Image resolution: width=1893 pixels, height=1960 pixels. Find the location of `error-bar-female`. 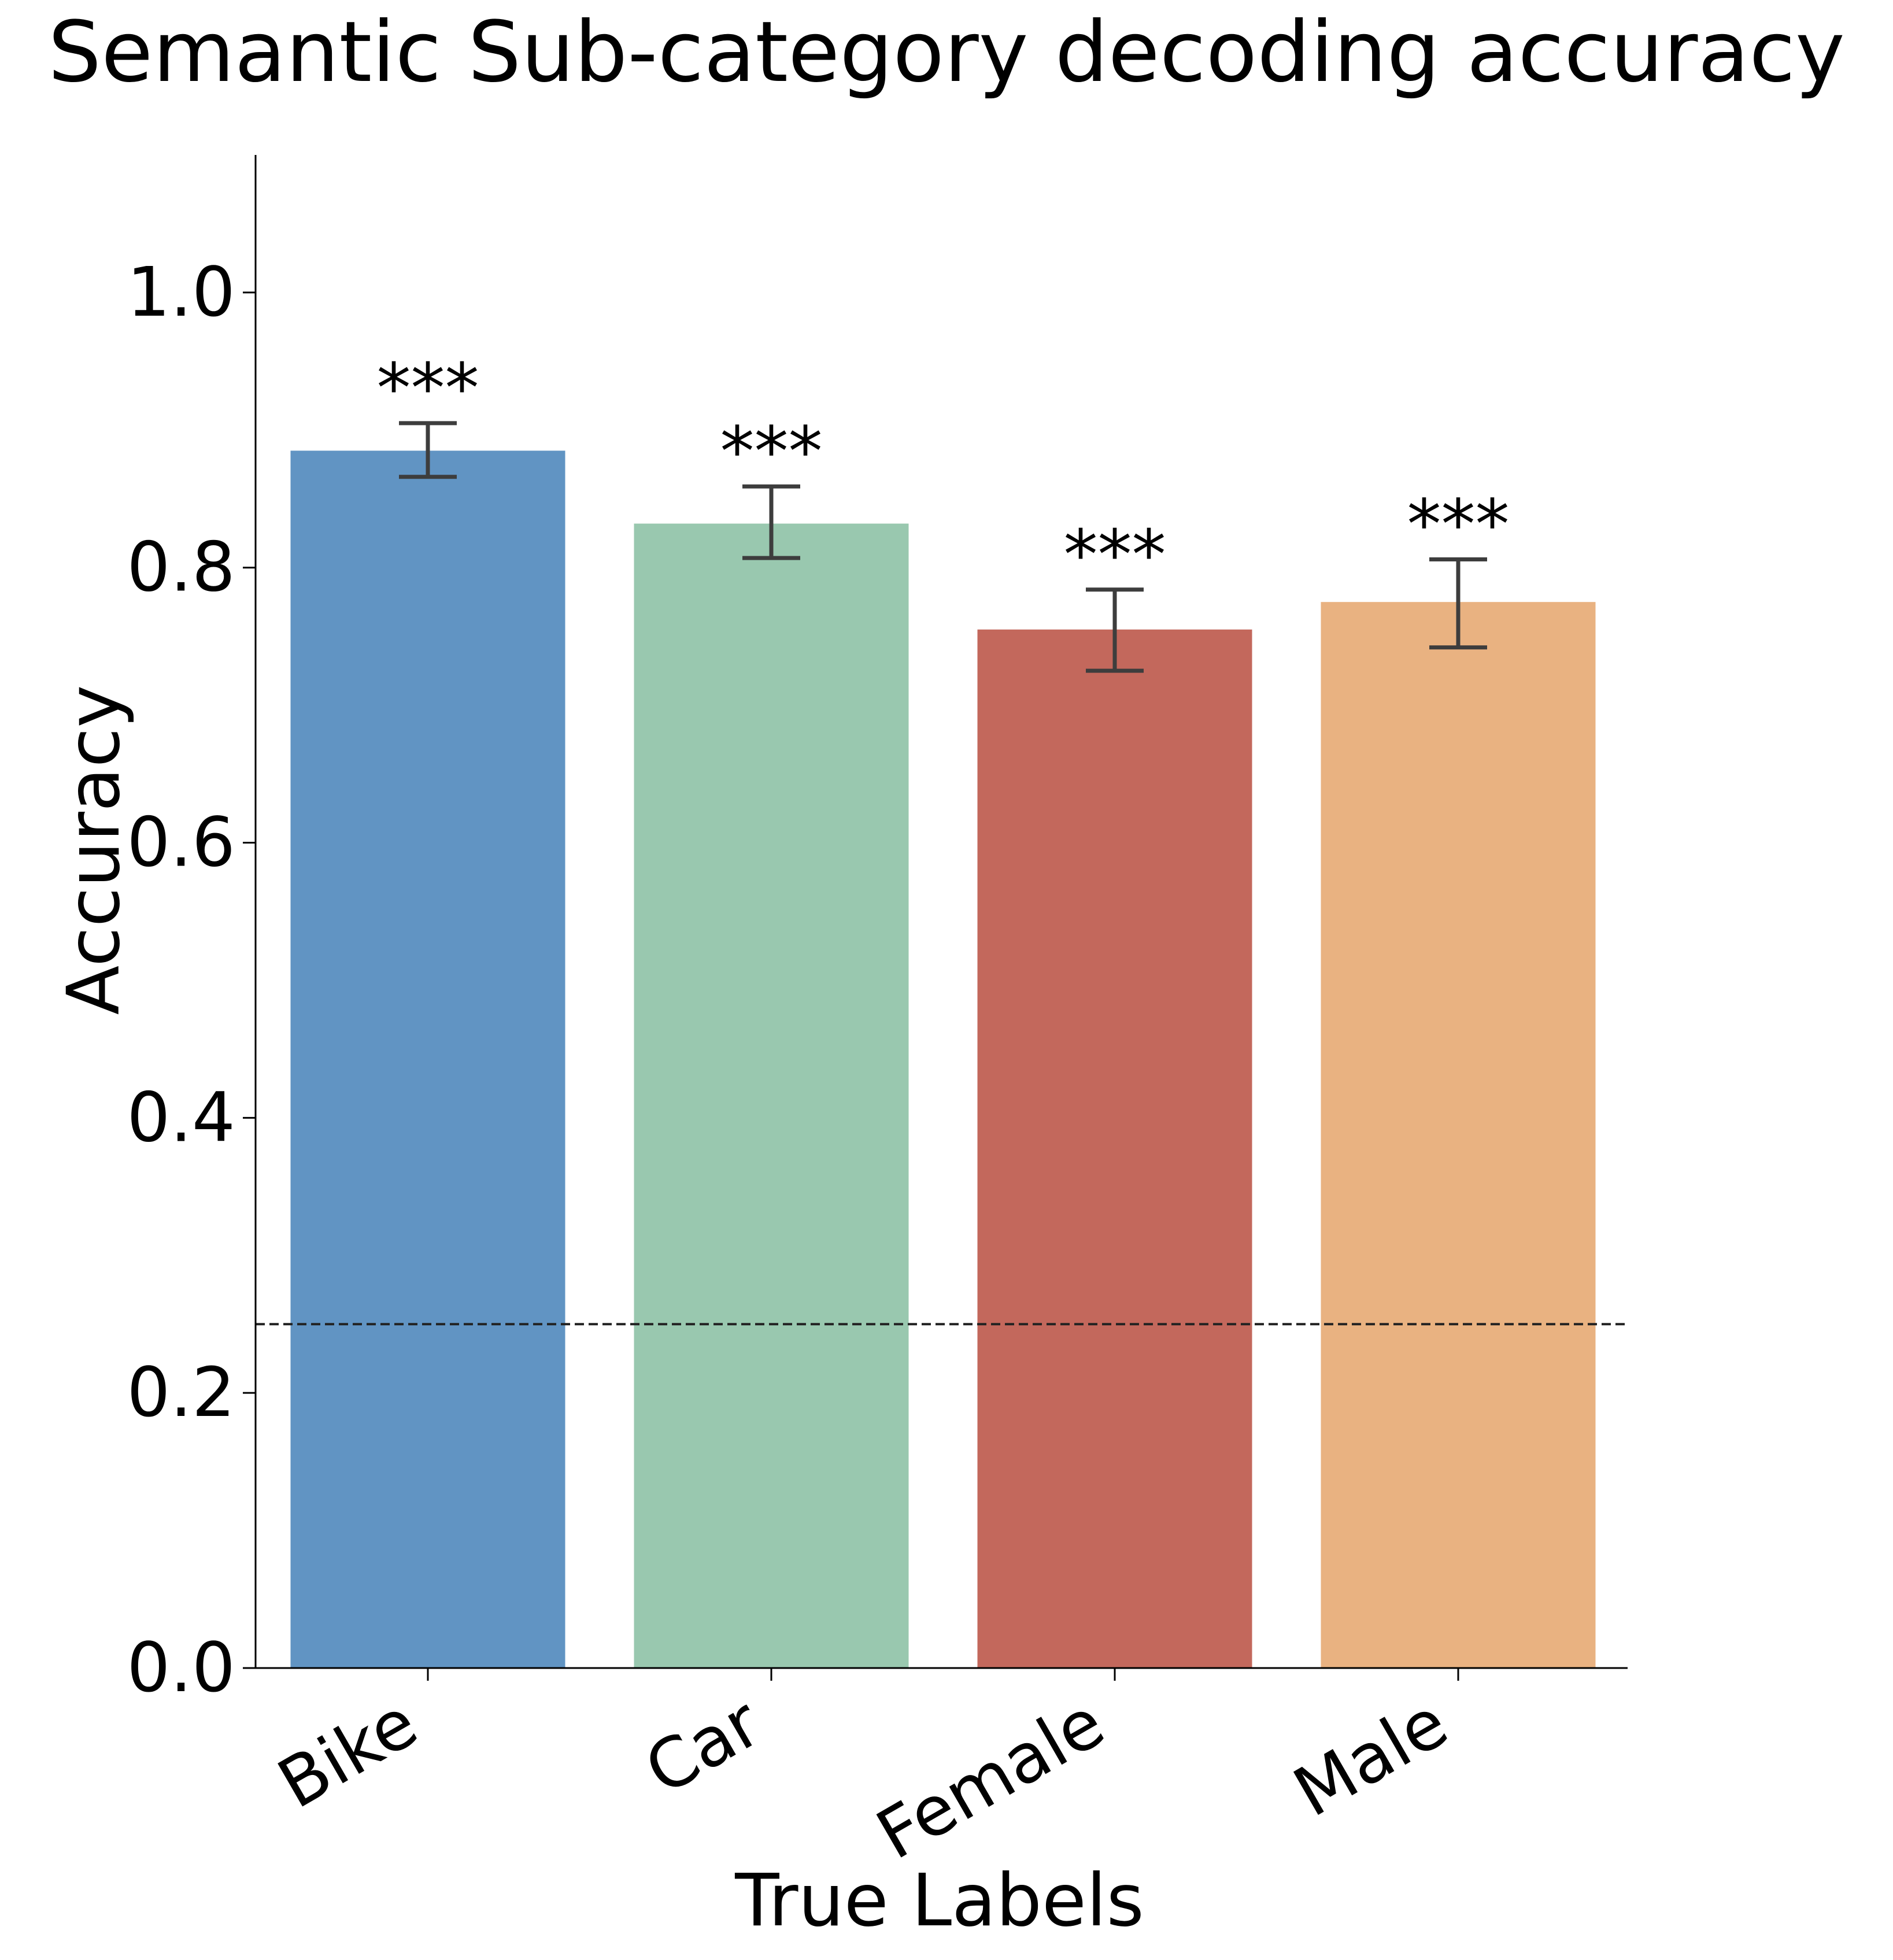

error-bar-female is located at coordinates (1115, 630).